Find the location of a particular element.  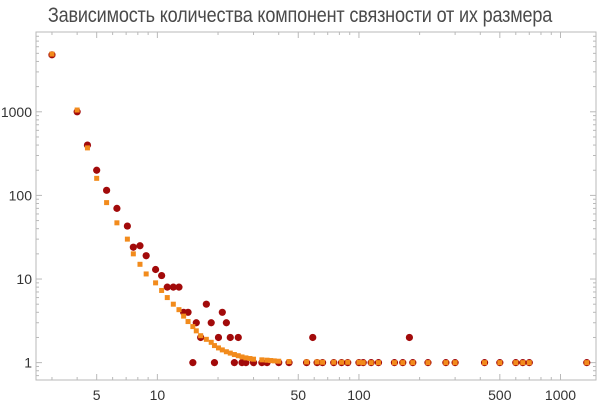

y-tick-label: 10 is located at coordinates (24, 279).